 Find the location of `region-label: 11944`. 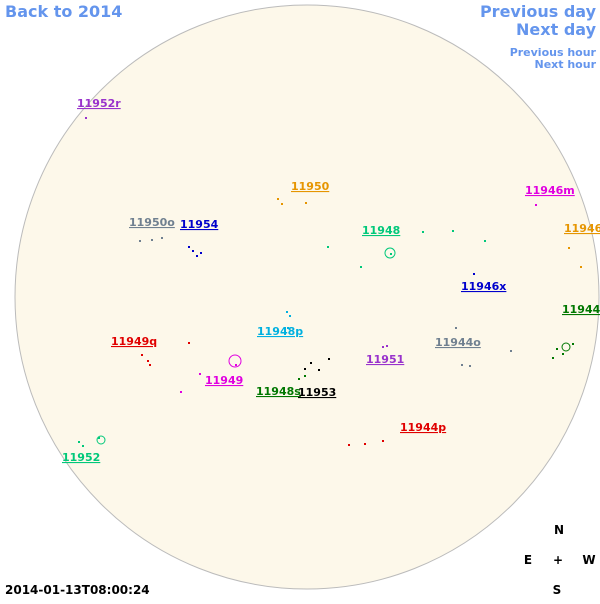

region-label: 11944 is located at coordinates (581, 309).